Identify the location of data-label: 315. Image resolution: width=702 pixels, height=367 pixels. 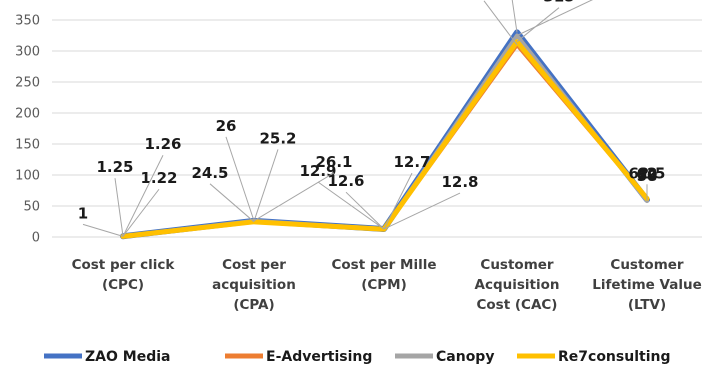
(558, 3).